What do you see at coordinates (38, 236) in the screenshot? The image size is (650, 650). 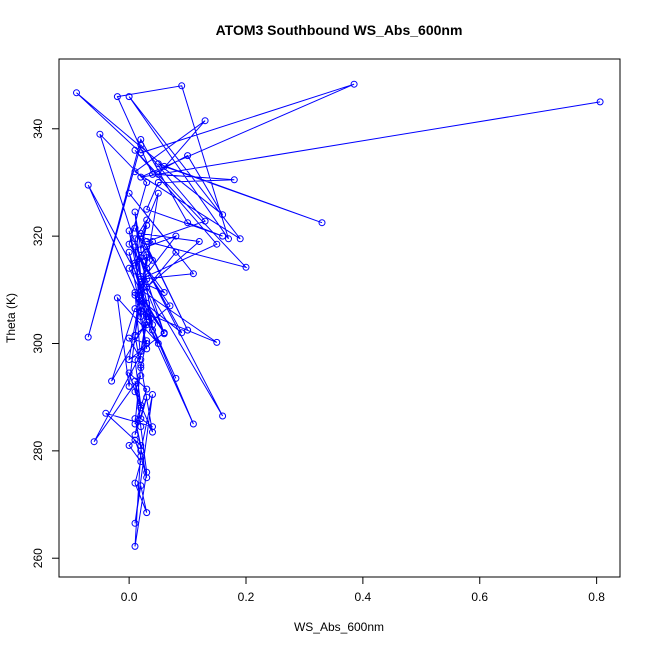 I see `y-tick-label: 320` at bounding box center [38, 236].